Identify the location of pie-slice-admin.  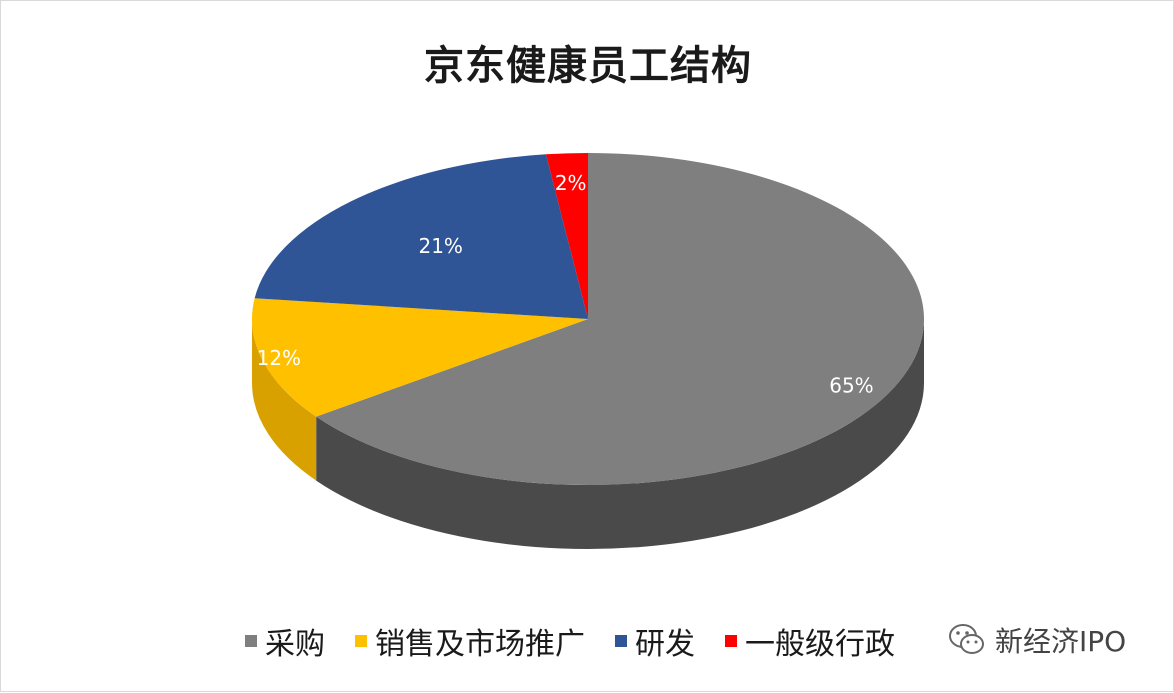
(566, 236).